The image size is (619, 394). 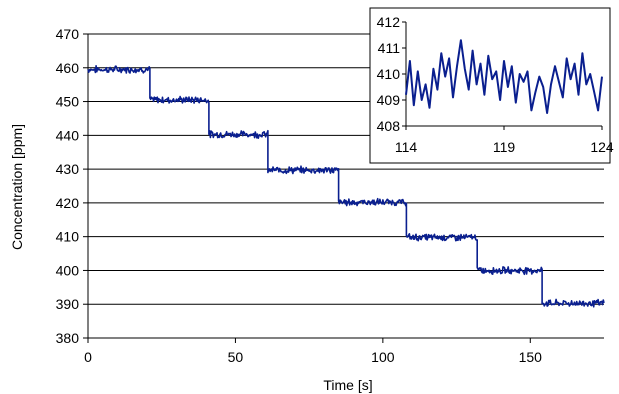 What do you see at coordinates (72, 186) in the screenshot?
I see `main-y-tick-labels: 380 390 400 410 420 430 440 450 460 470` at bounding box center [72, 186].